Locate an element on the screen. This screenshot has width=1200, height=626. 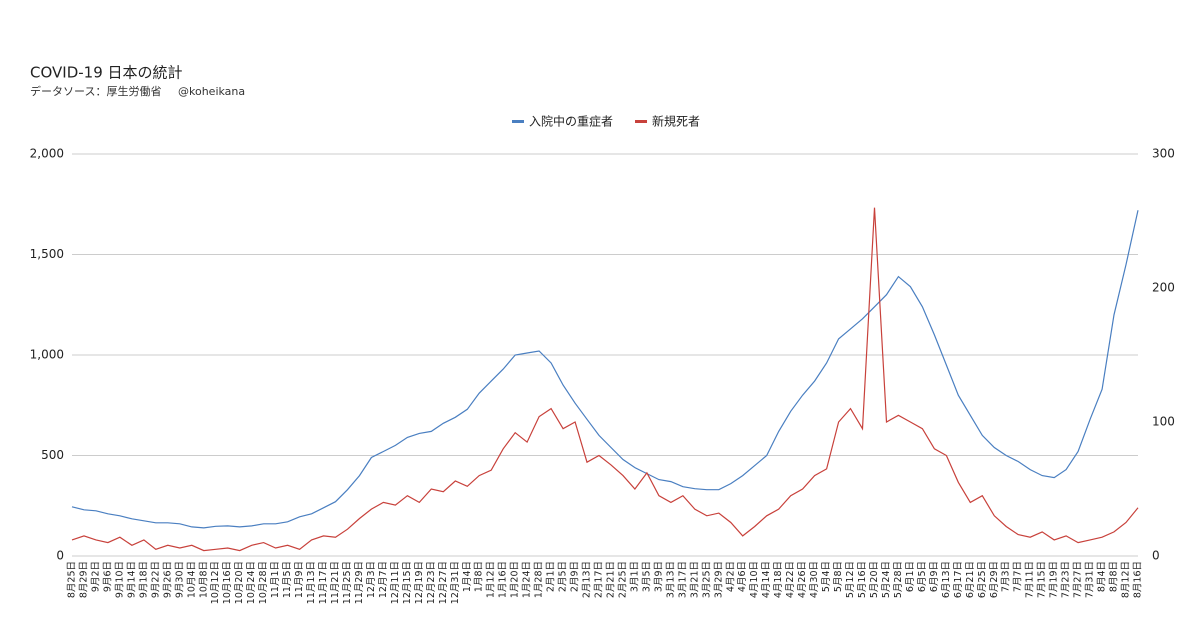
x-tick-label: 1月8日 is located at coordinates (479, 576).